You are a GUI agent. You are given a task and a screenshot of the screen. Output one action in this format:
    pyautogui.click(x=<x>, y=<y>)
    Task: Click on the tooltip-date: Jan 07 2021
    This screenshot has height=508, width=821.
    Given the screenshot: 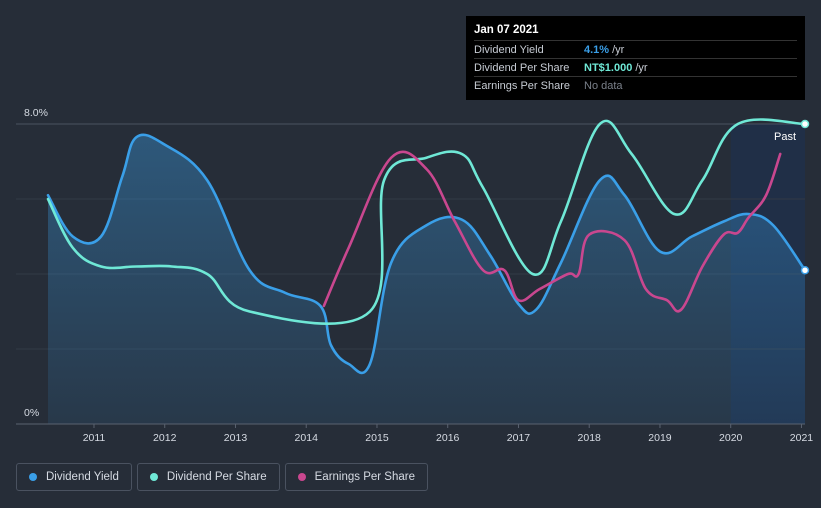 What is the action you would take?
    pyautogui.click(x=506, y=30)
    